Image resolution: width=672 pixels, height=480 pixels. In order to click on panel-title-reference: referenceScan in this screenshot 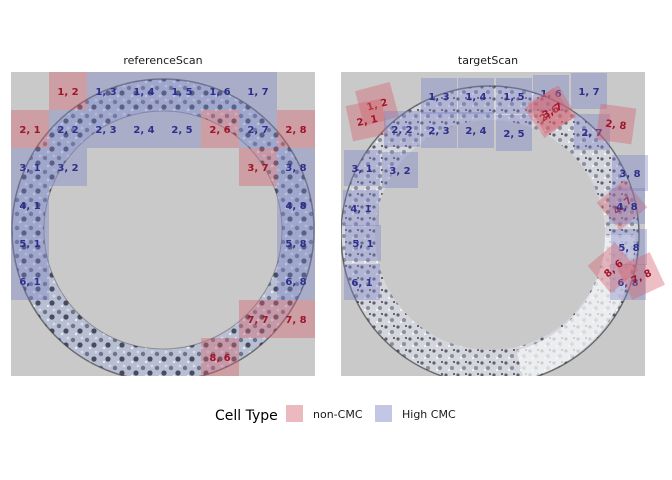, I will do `click(162, 60)`.